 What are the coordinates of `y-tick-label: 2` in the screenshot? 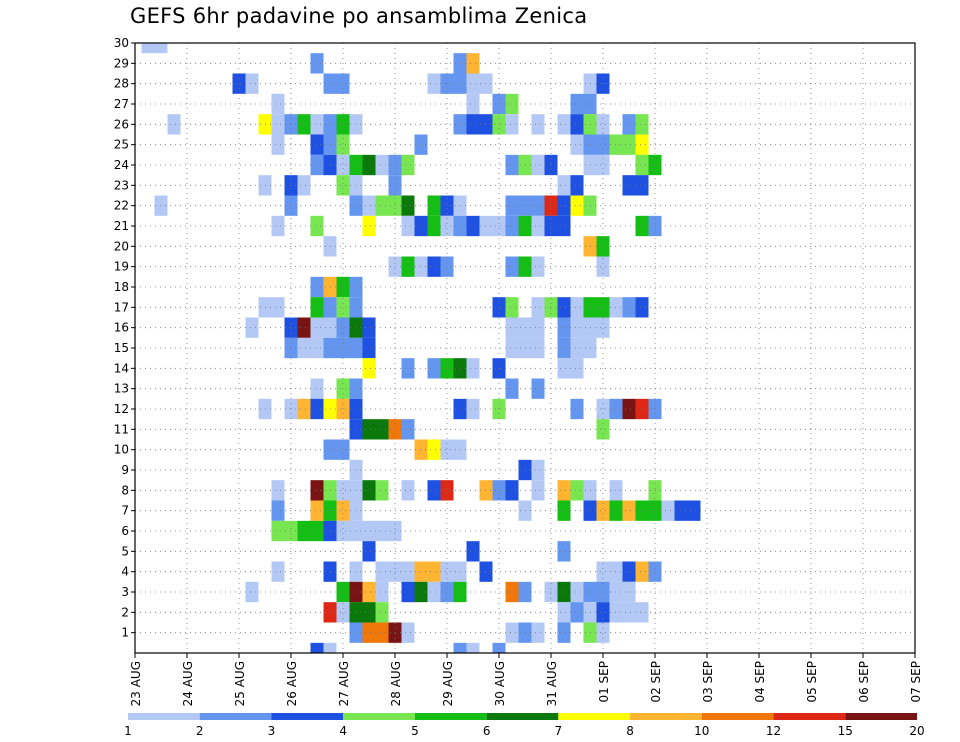 It's located at (125, 612).